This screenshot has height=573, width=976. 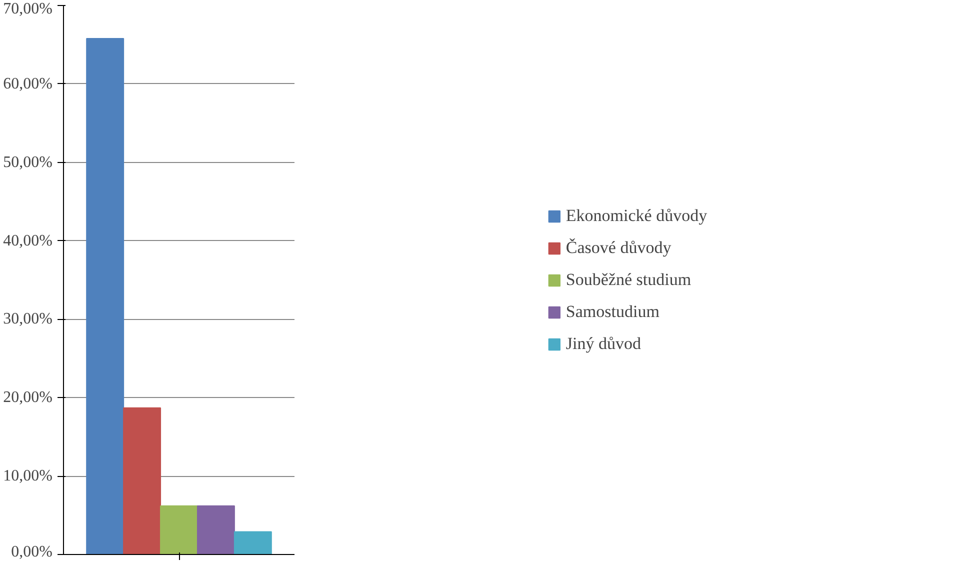 I want to click on y-tick-label: 10,00%, so click(x=27, y=476).